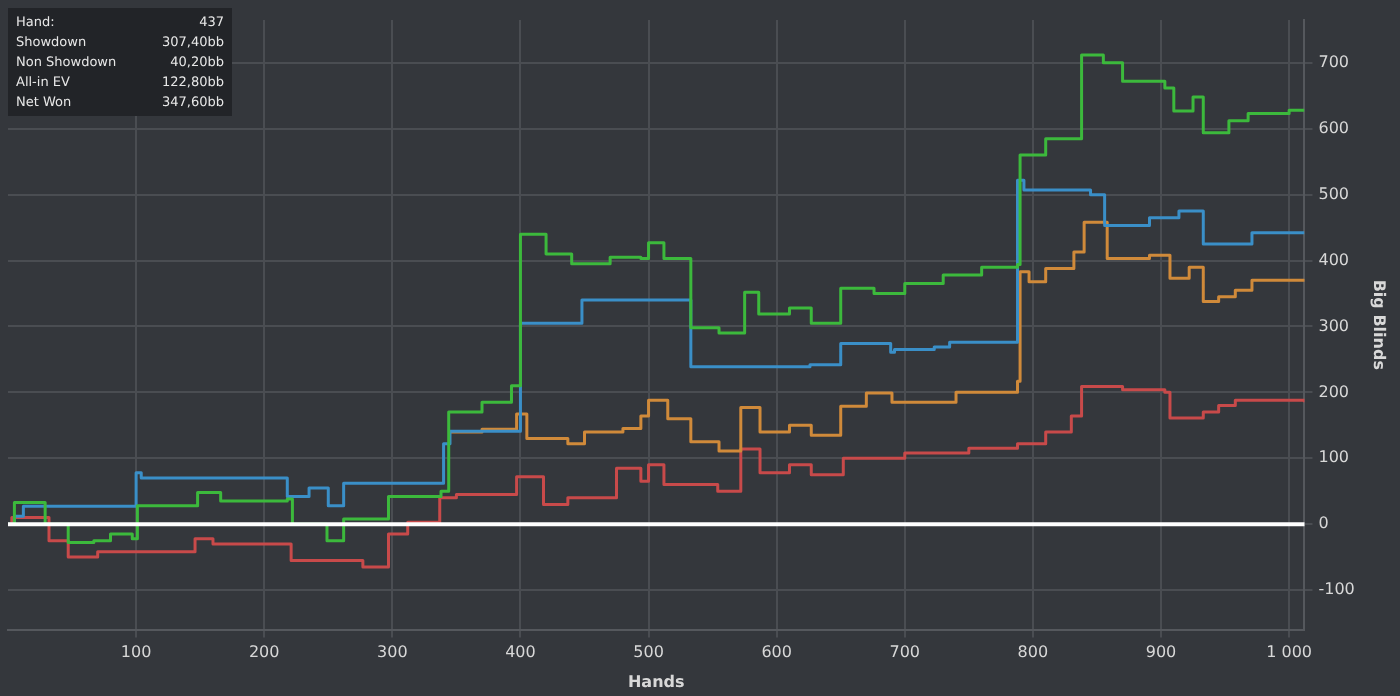 The width and height of the screenshot is (1400, 696). Describe the element at coordinates (136, 652) in the screenshot. I see `x-tick-label: 100` at that location.